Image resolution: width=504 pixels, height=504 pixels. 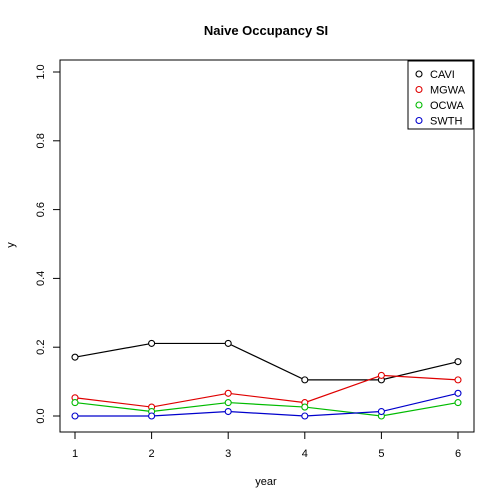 What do you see at coordinates (41, 71) in the screenshot?
I see `y-tick-label: 1.0` at bounding box center [41, 71].